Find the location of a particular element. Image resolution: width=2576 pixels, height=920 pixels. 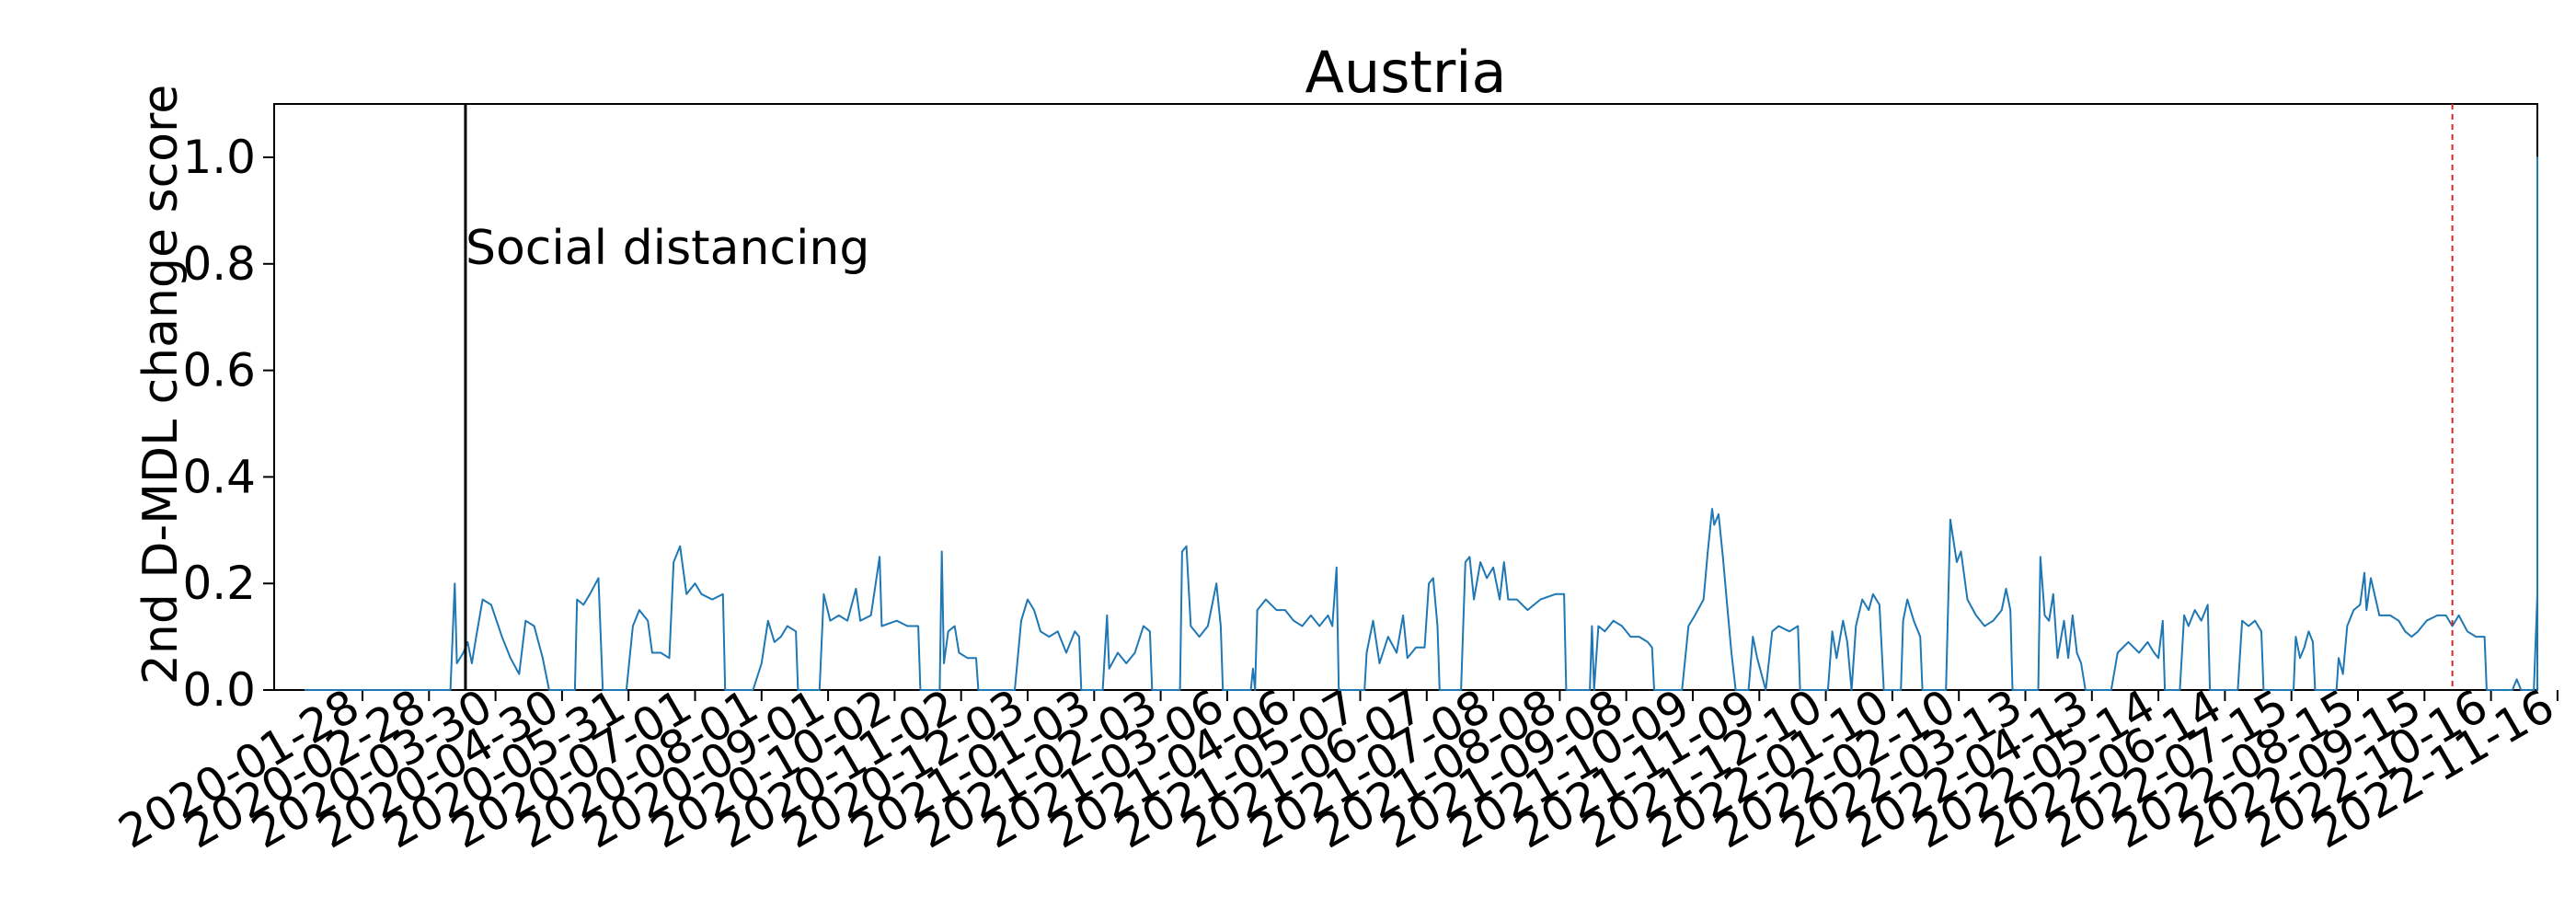

y-axis-label: 2nd D-MDL change score is located at coordinates (161, 384).